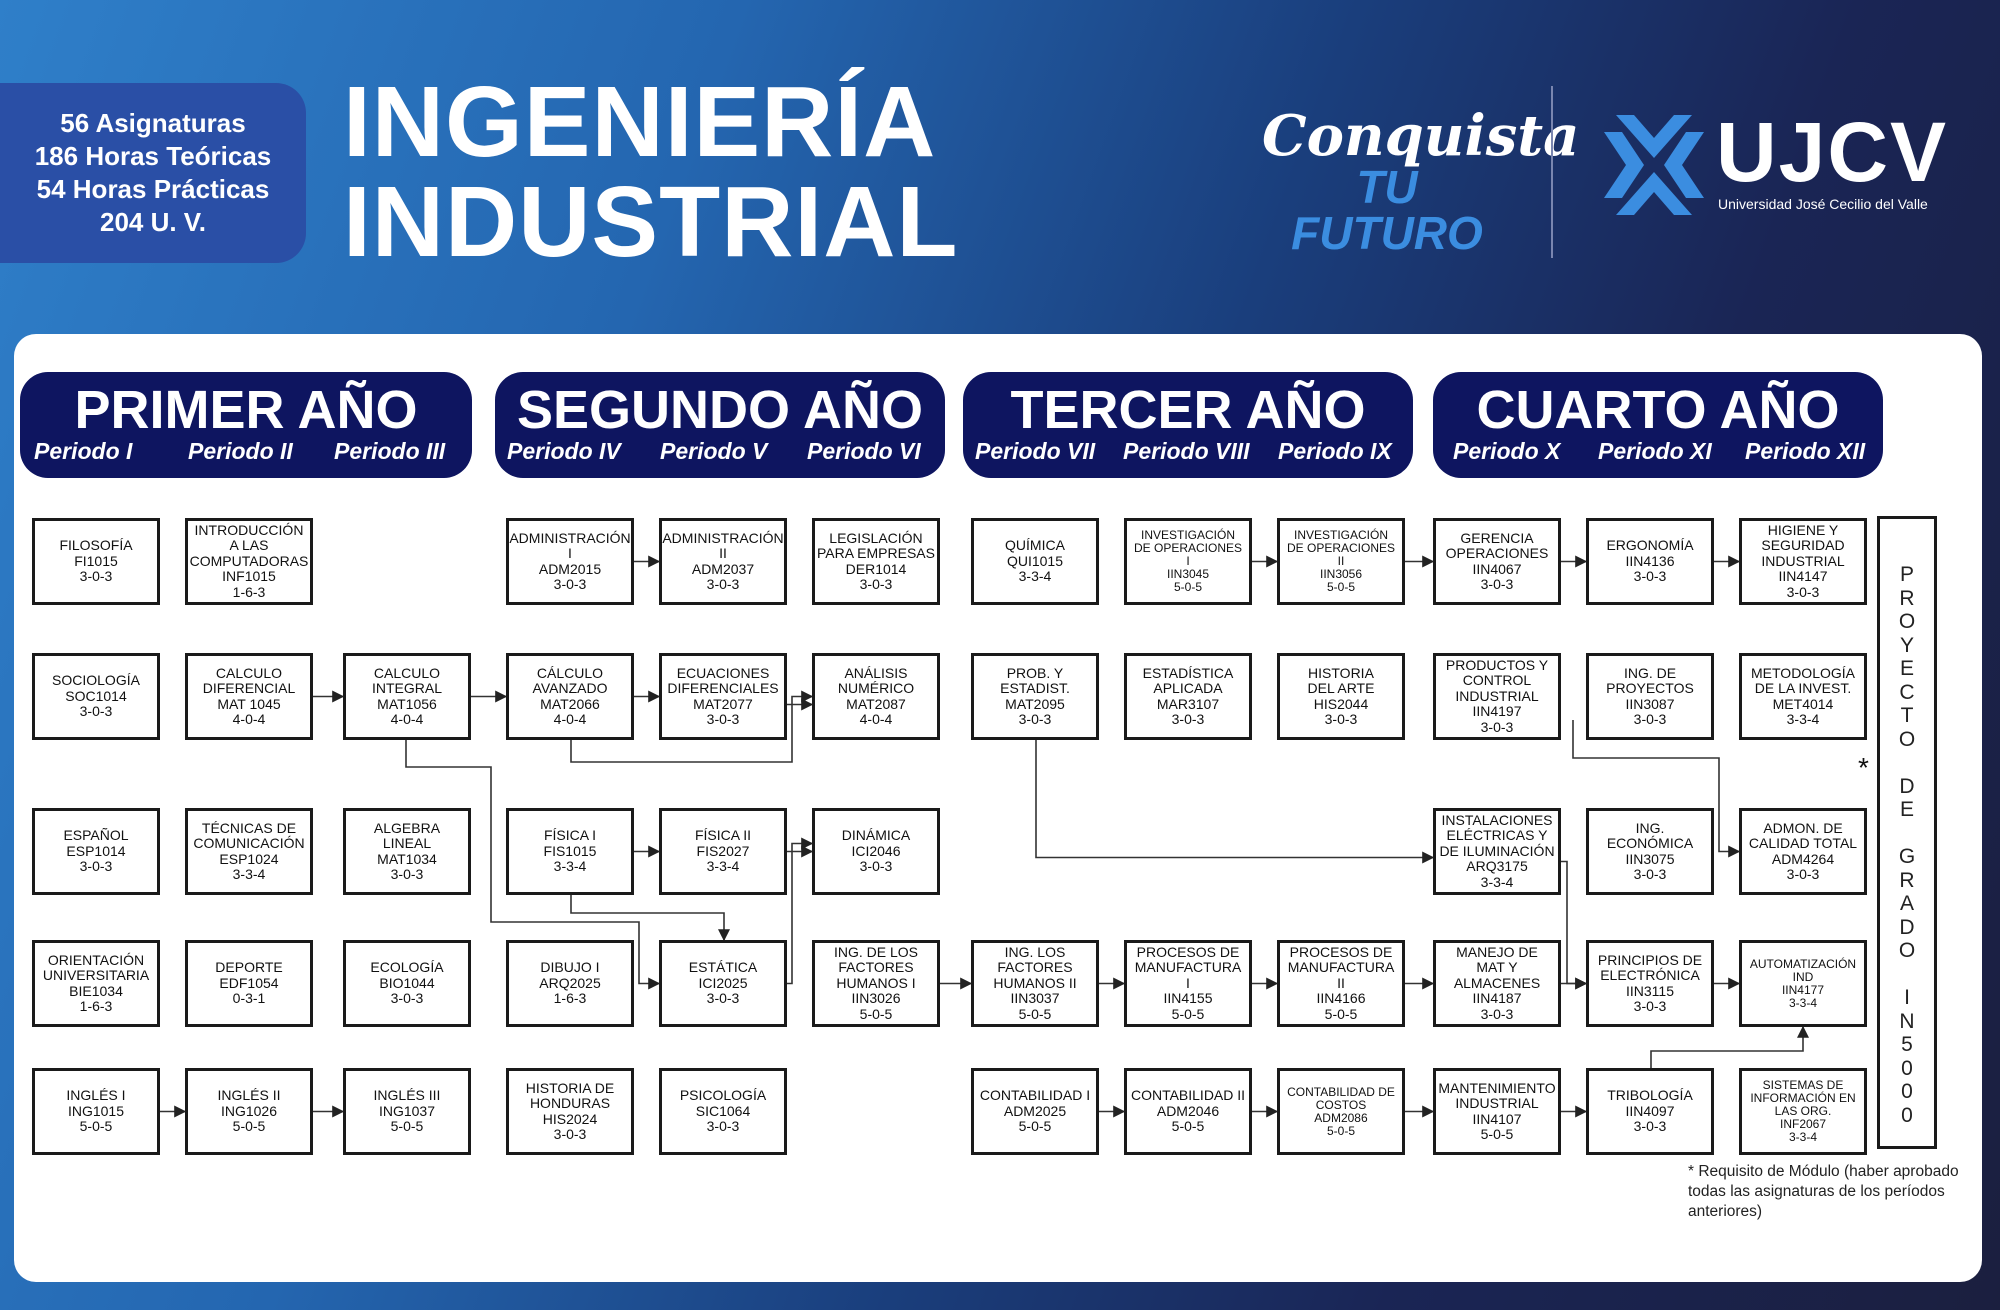  I want to click on slogan-line-2: TU FUTURO, so click(1387, 210).